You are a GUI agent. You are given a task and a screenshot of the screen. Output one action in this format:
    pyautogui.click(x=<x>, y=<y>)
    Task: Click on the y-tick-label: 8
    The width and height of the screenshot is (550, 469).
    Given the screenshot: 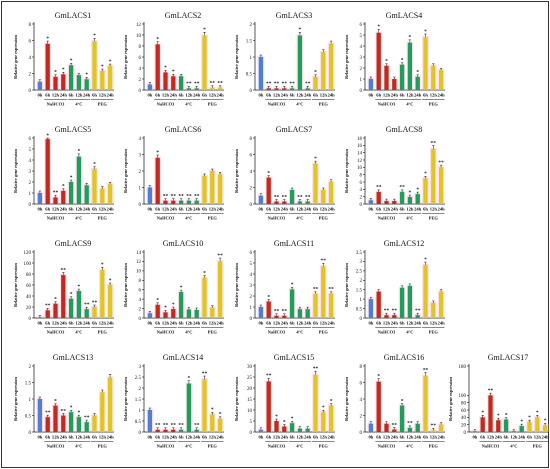 What is the action you would take?
    pyautogui.click(x=30, y=25)
    